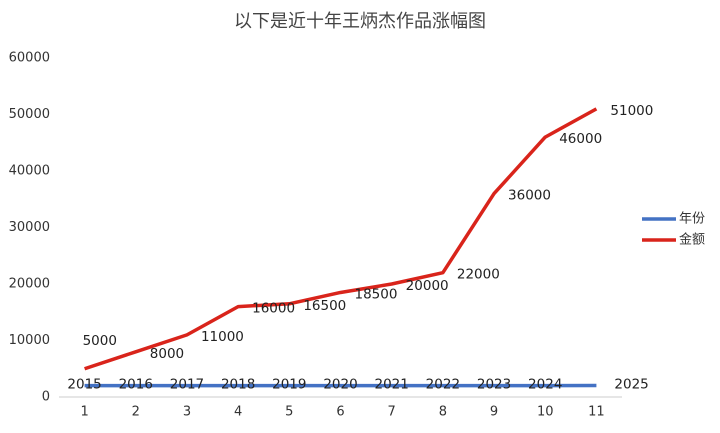  What do you see at coordinates (136, 385) in the screenshot?
I see `data-label: 2016` at bounding box center [136, 385].